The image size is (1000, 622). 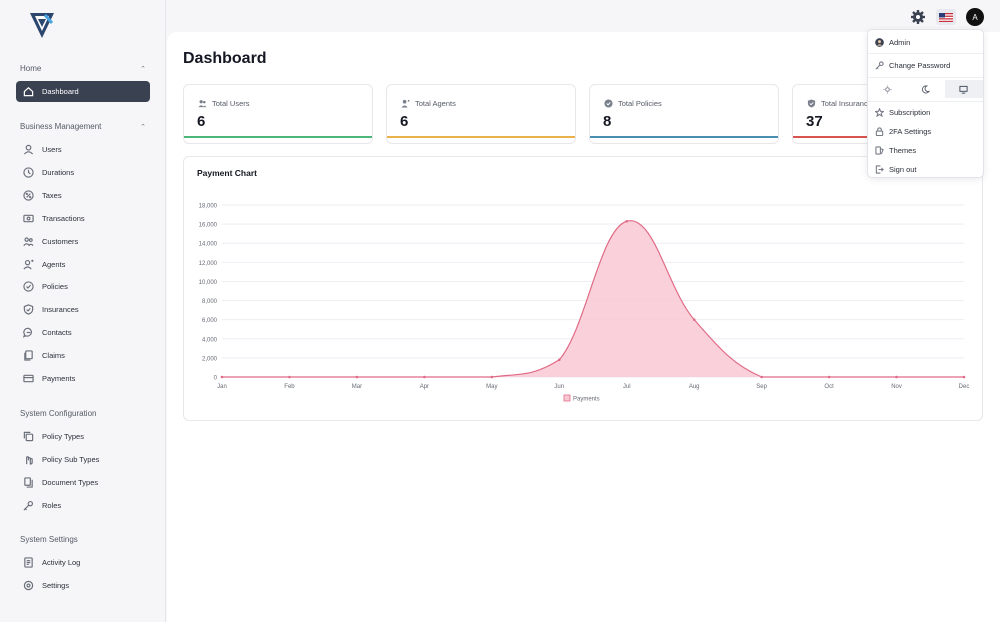 I want to click on language-flag-button, so click(x=946, y=17).